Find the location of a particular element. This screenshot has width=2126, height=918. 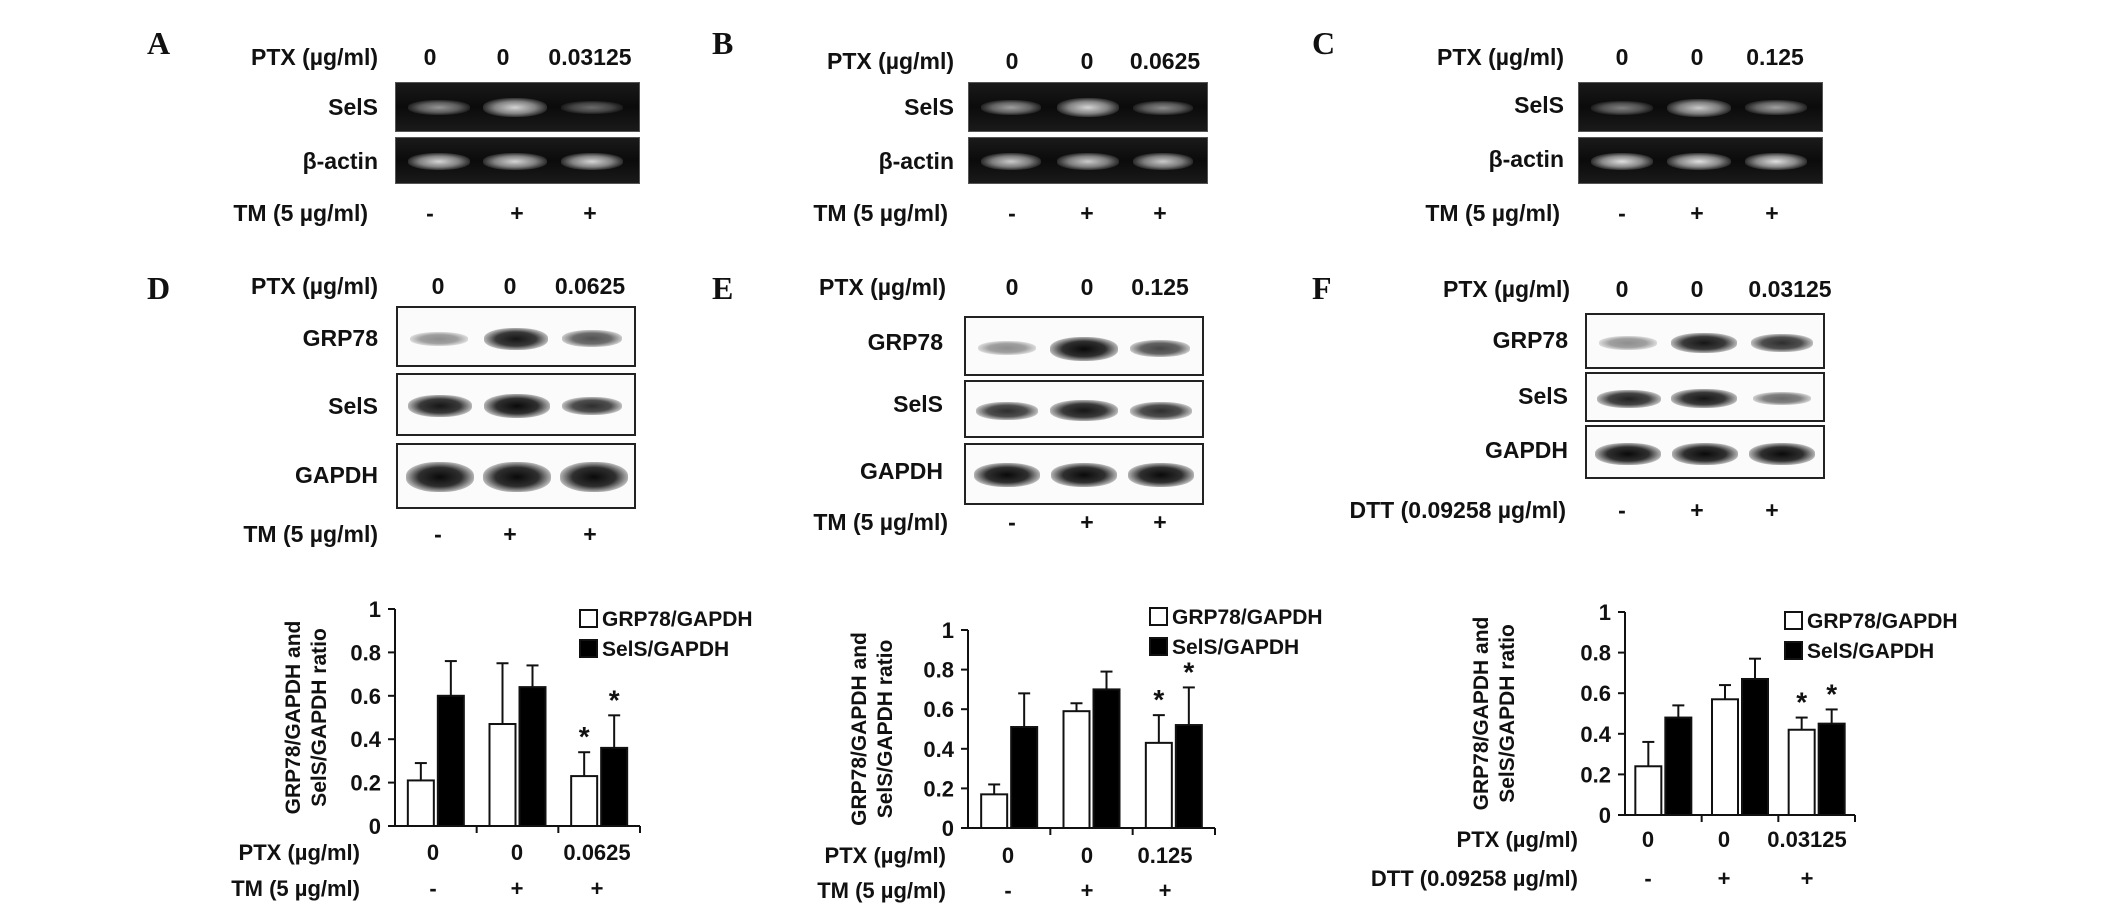

chart-2-legend-swatch is located at coordinates (1158, 646).